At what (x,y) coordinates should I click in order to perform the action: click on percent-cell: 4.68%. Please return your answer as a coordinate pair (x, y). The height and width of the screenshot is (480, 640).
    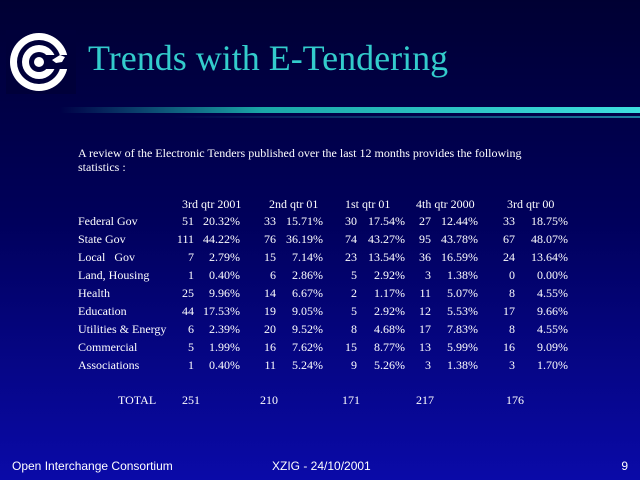
    Looking at the image, I should click on (389, 329).